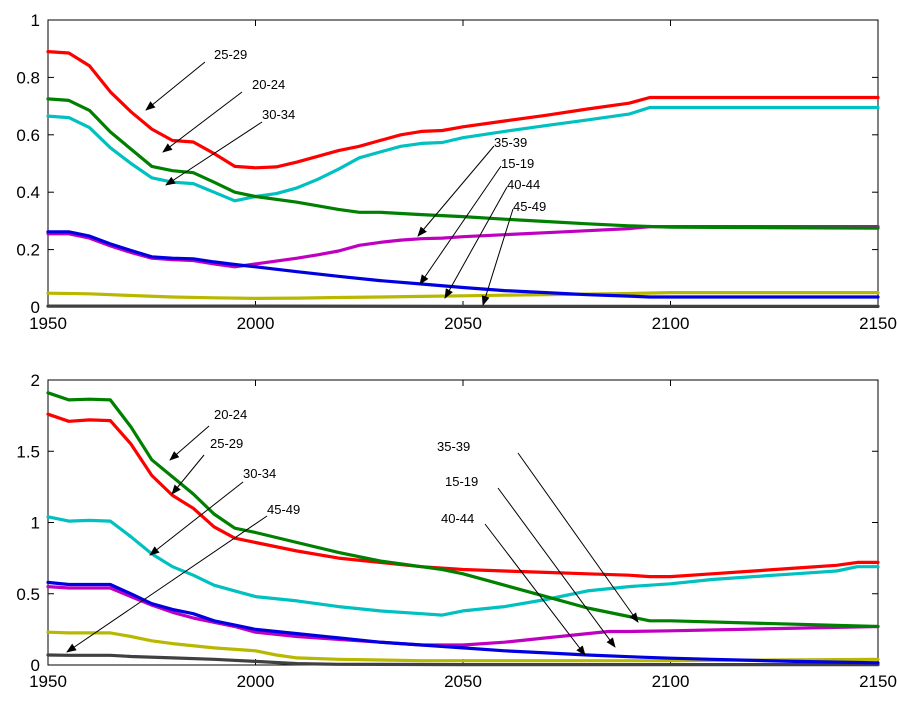 This screenshot has width=897, height=705. I want to click on y-tick-label: 1.5, so click(28, 451).